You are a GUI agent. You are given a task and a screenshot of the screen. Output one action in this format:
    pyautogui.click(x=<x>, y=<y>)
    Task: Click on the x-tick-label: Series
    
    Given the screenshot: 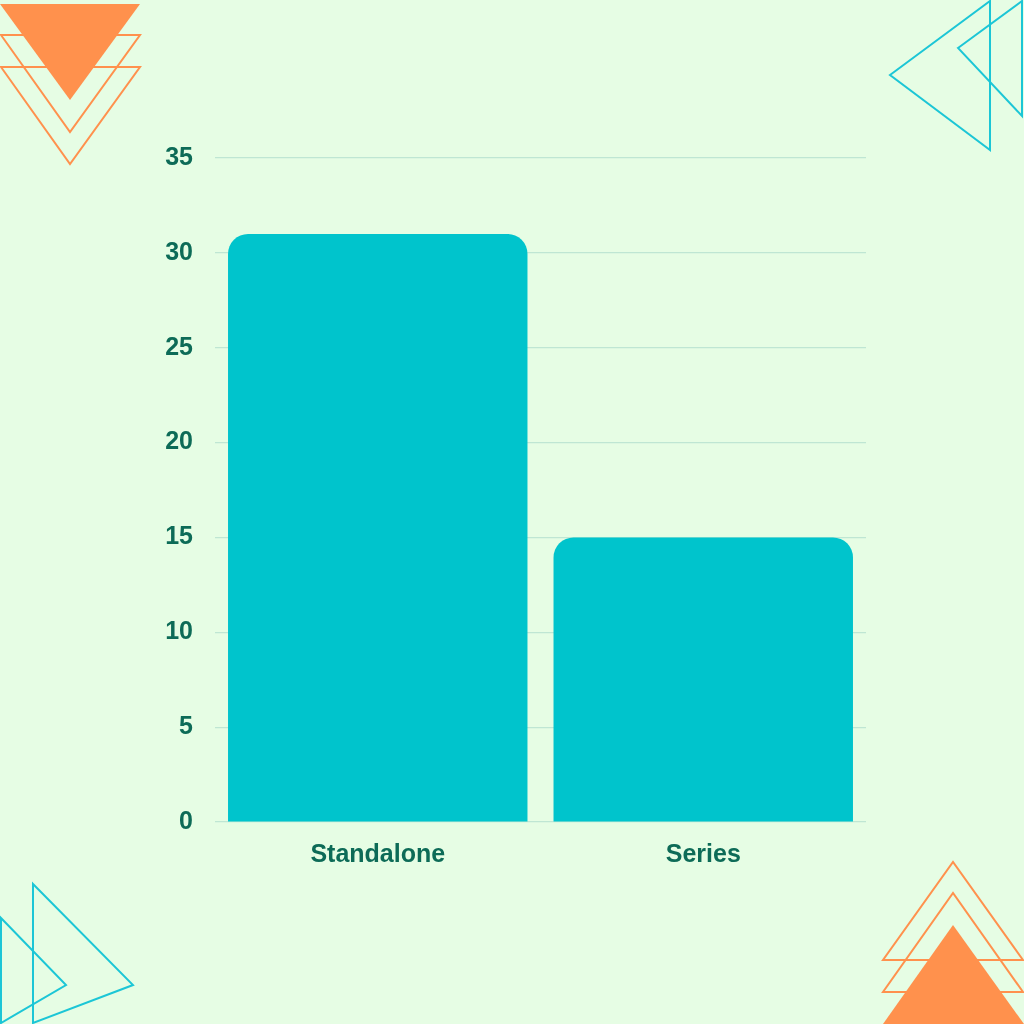 What is the action you would take?
    pyautogui.click(x=703, y=852)
    